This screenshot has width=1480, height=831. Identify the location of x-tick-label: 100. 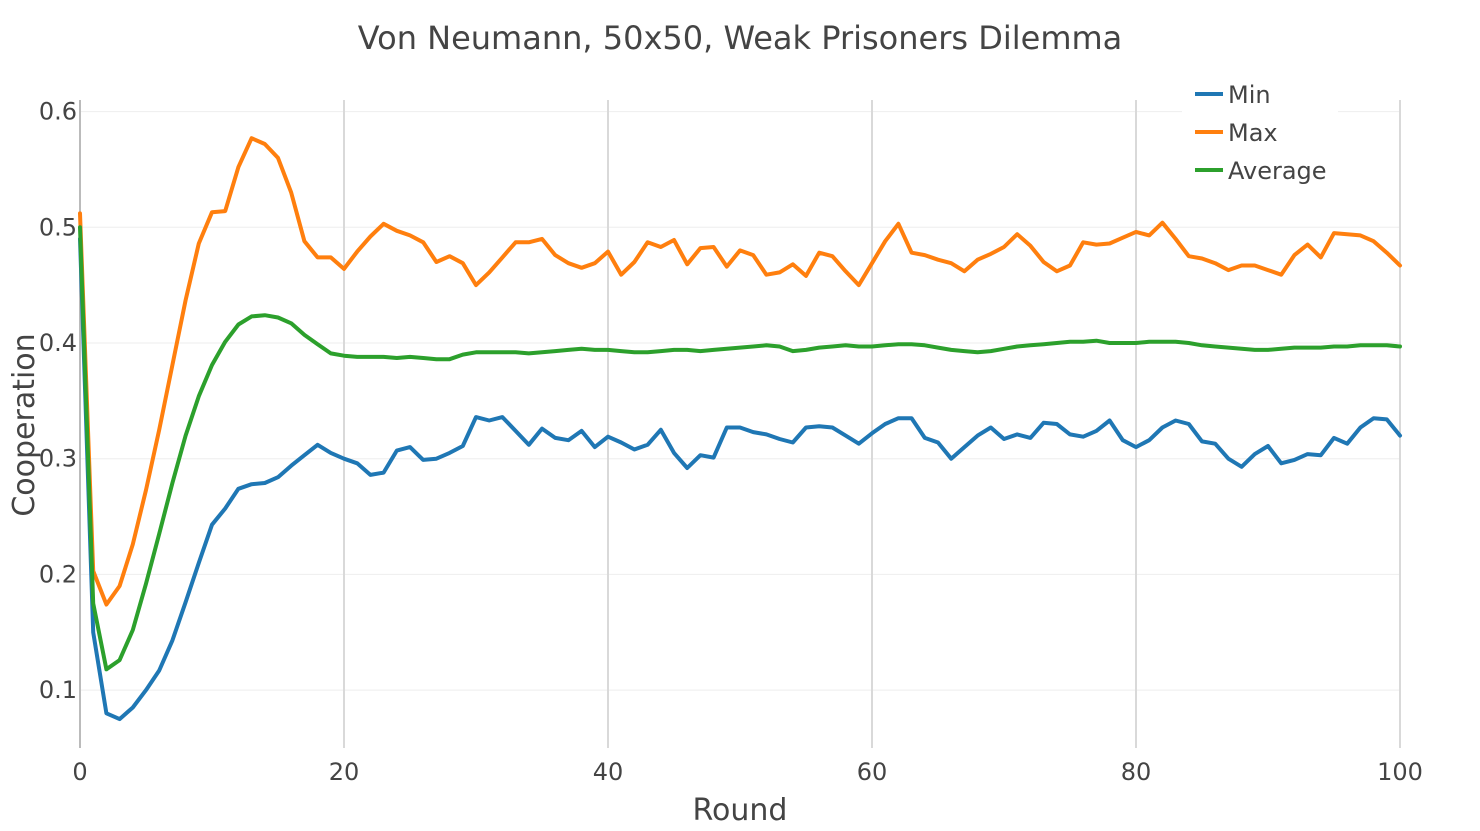
(1400, 772).